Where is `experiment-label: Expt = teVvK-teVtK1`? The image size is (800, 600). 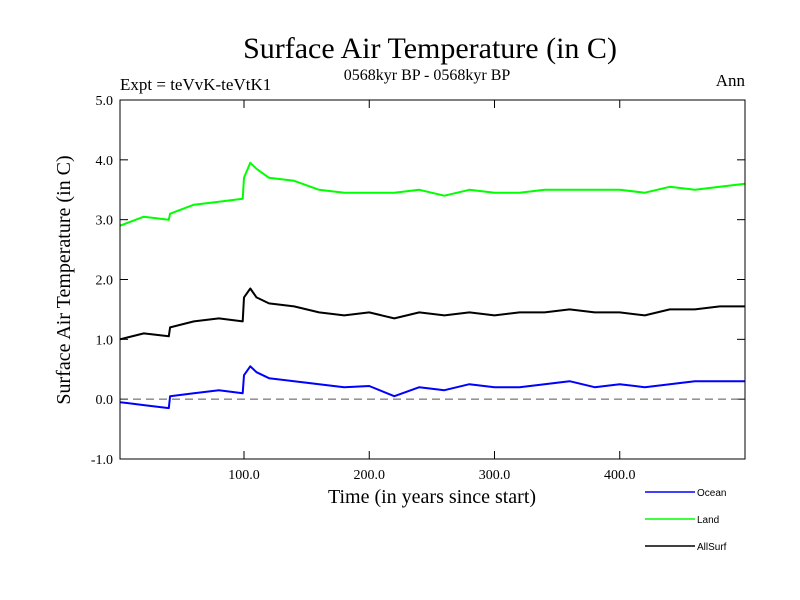
experiment-label: Expt = teVvK-teVtK1 is located at coordinates (195, 84).